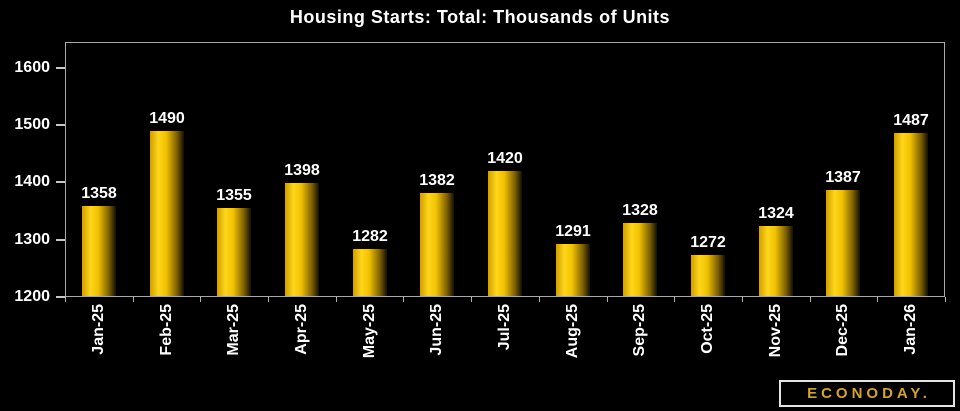 Image resolution: width=960 pixels, height=411 pixels. I want to click on x-axis-label: Nov-25, so click(775, 331).